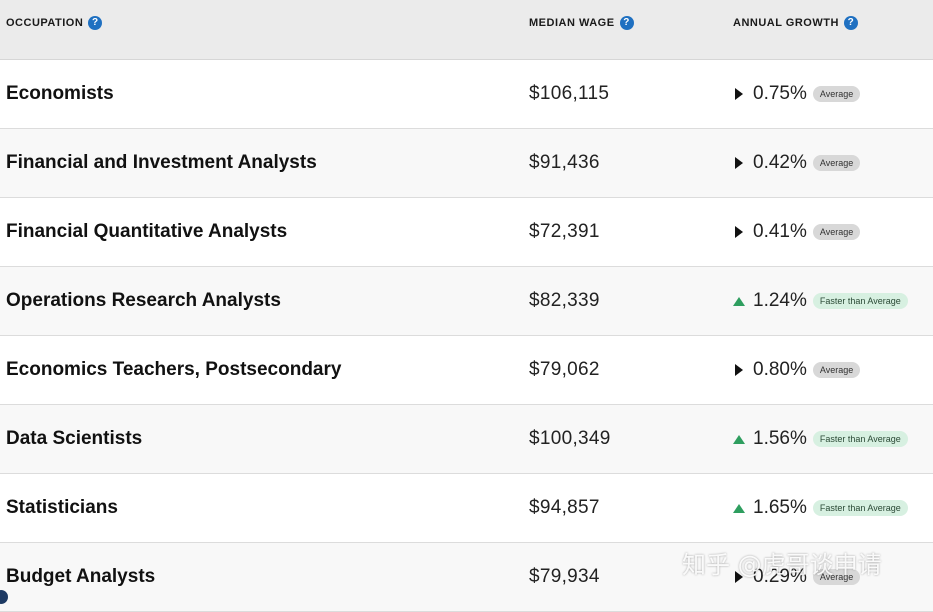 The width and height of the screenshot is (933, 612). What do you see at coordinates (780, 300) in the screenshot?
I see `growth-percent: 1.24%` at bounding box center [780, 300].